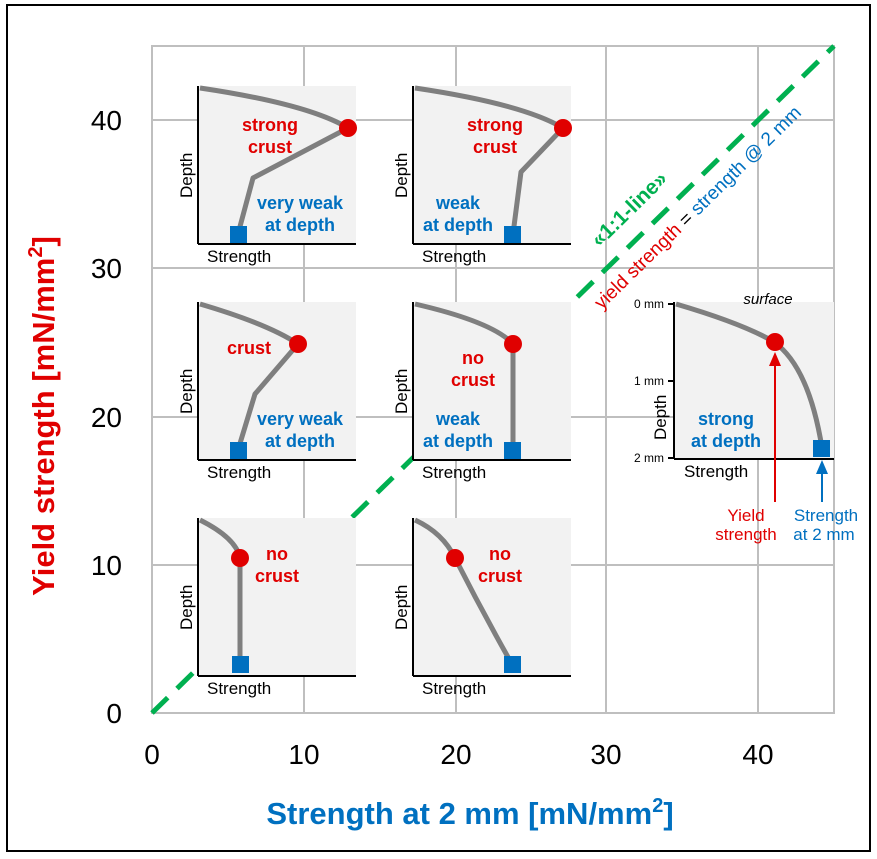 This screenshot has width=877, height=859. Describe the element at coordinates (726, 419) in the screenshot. I see `explainer-depth-label: strong` at that location.